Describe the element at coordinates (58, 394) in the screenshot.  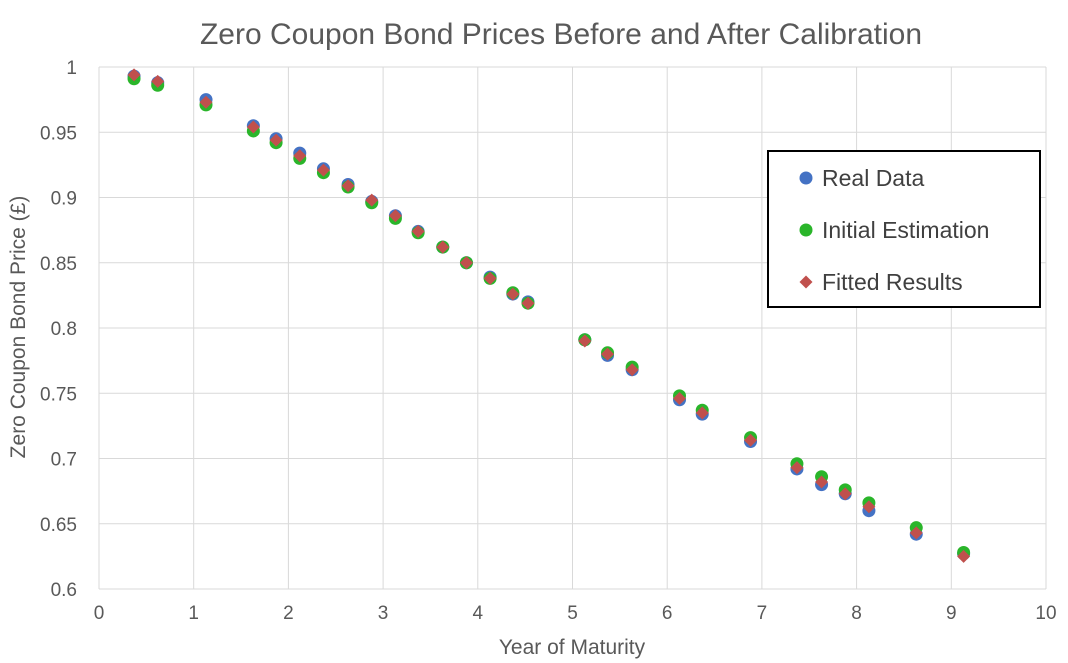
I see `y-tick-label: 0.75` at that location.